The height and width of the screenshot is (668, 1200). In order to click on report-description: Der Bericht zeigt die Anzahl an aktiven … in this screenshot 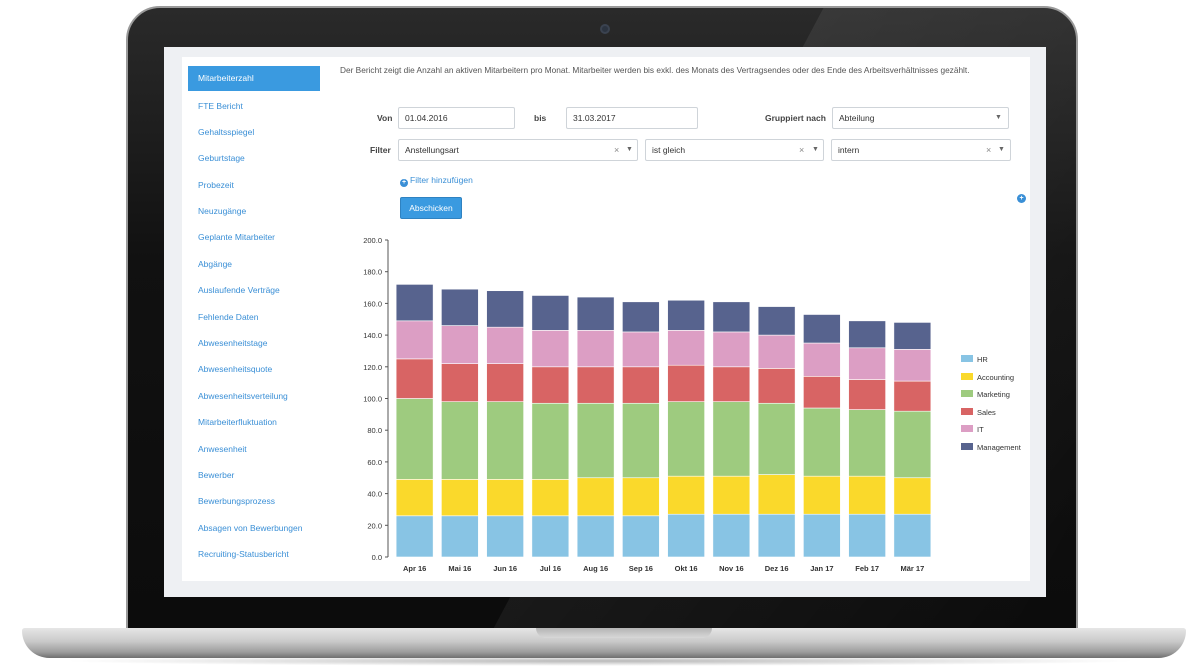, I will do `click(655, 70)`.